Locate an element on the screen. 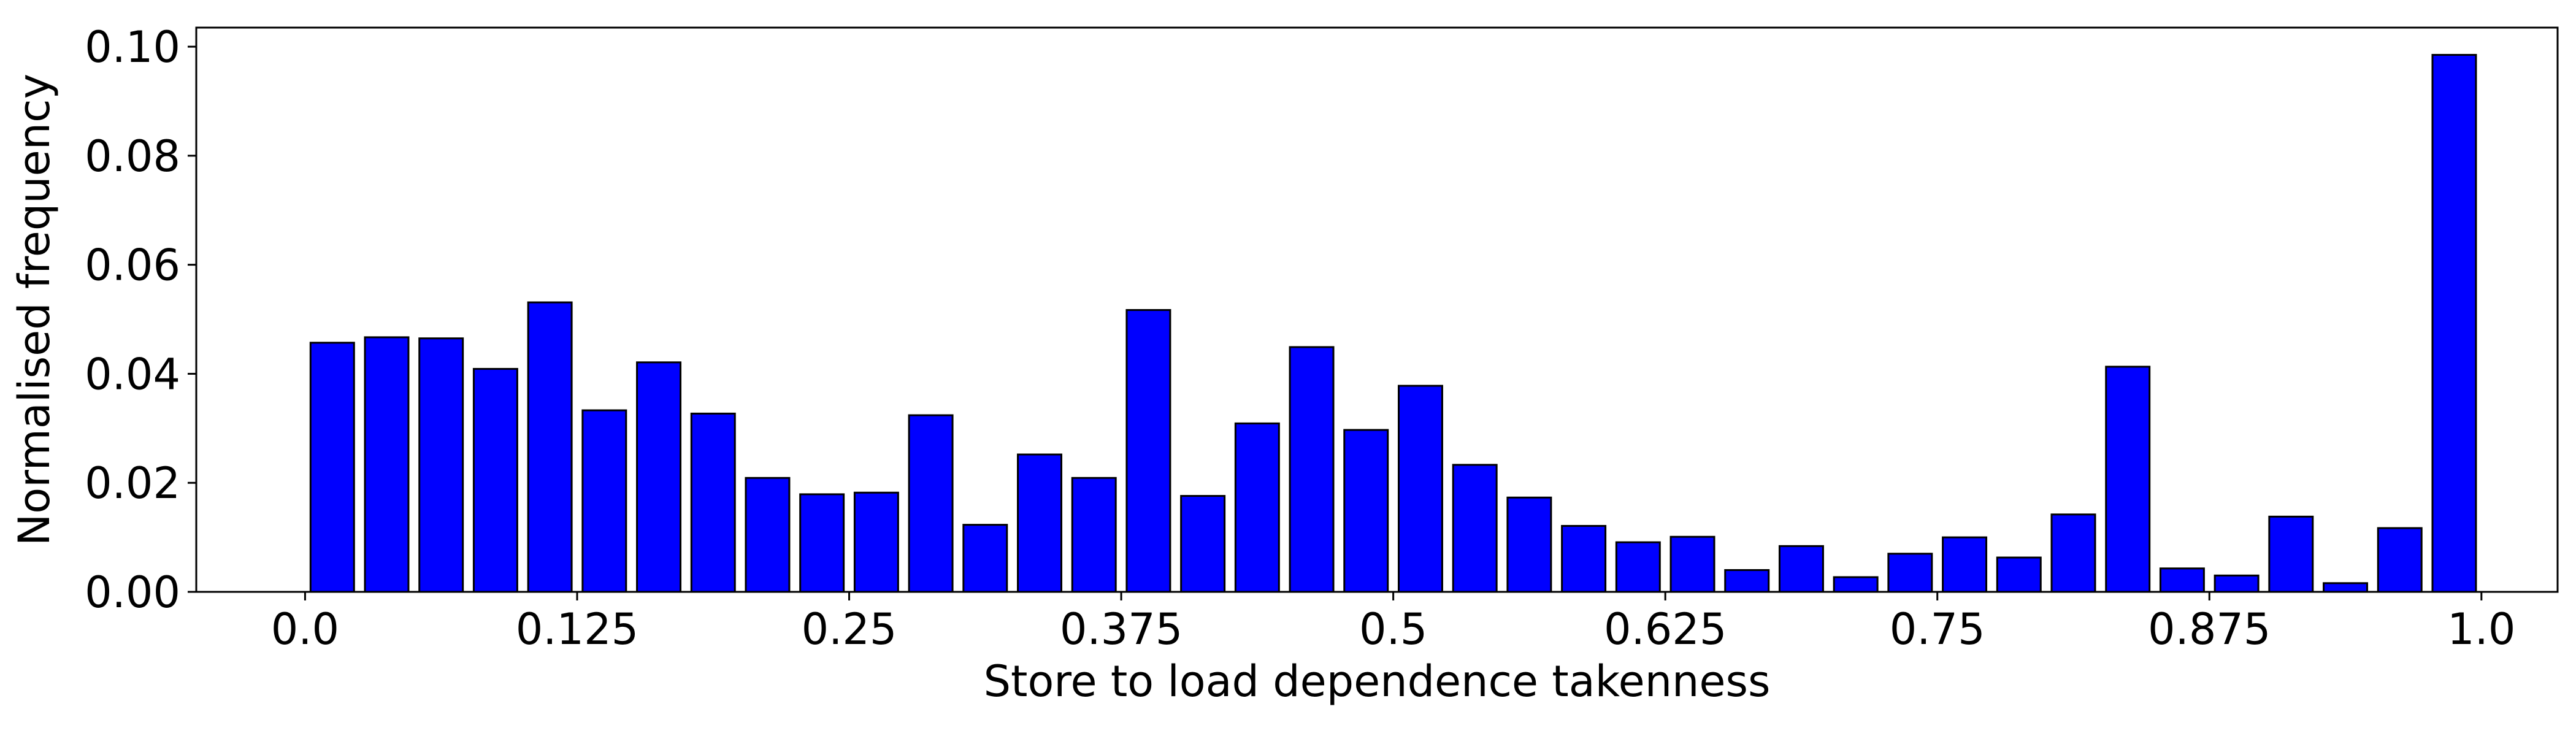 The image size is (2576, 736). x-axis-ticks: 0.0 0.125 0.25 0.375 0.5 0.625 0.75 0.875 1.0 is located at coordinates (1393, 623).